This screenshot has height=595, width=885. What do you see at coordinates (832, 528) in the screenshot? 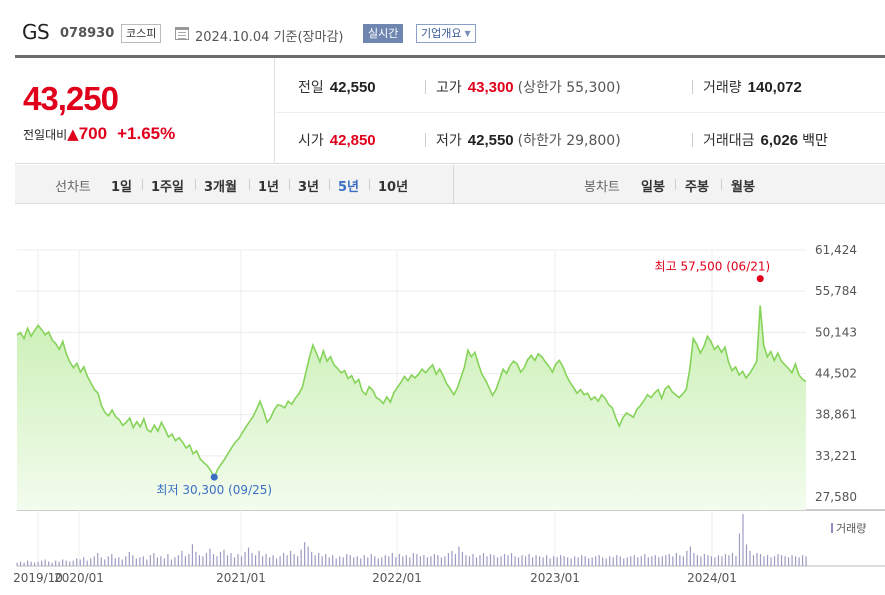
I see `volume-legend-swatch` at bounding box center [832, 528].